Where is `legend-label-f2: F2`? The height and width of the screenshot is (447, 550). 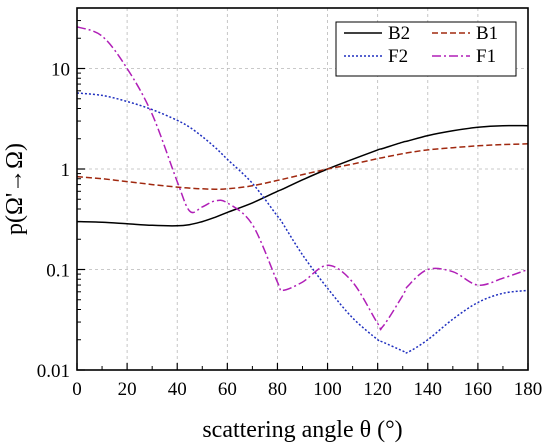
legend-label-f2: F2 is located at coordinates (398, 56).